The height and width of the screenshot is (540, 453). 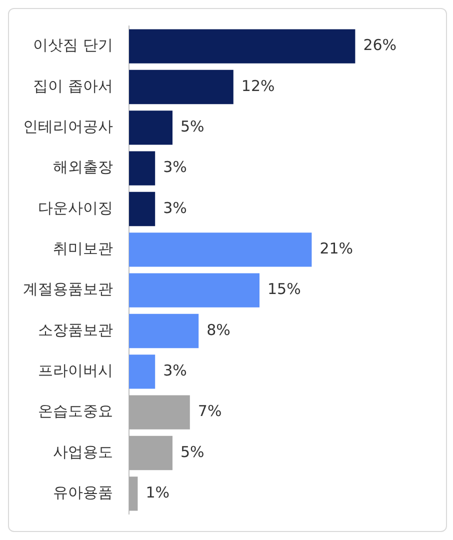 I want to click on data-label: 26%, so click(x=380, y=45).